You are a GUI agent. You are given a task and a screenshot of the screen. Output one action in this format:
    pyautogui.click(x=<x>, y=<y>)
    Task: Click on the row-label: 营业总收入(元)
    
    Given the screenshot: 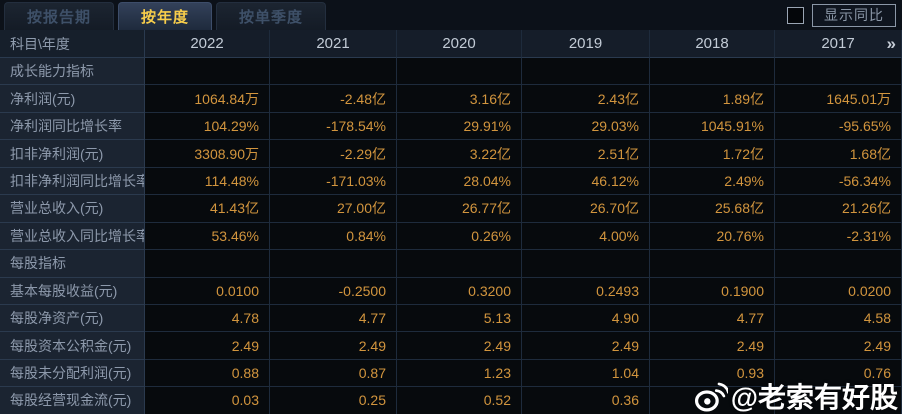 What is the action you would take?
    pyautogui.click(x=72, y=209)
    